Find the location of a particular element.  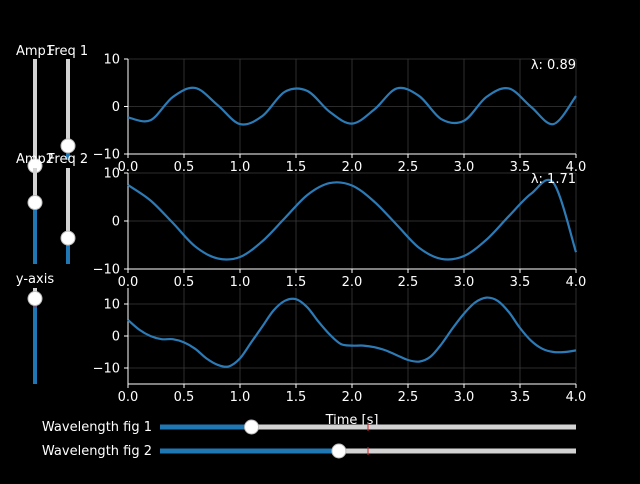

wavelength-annotation: λ: 0.89 is located at coordinates (553, 65).